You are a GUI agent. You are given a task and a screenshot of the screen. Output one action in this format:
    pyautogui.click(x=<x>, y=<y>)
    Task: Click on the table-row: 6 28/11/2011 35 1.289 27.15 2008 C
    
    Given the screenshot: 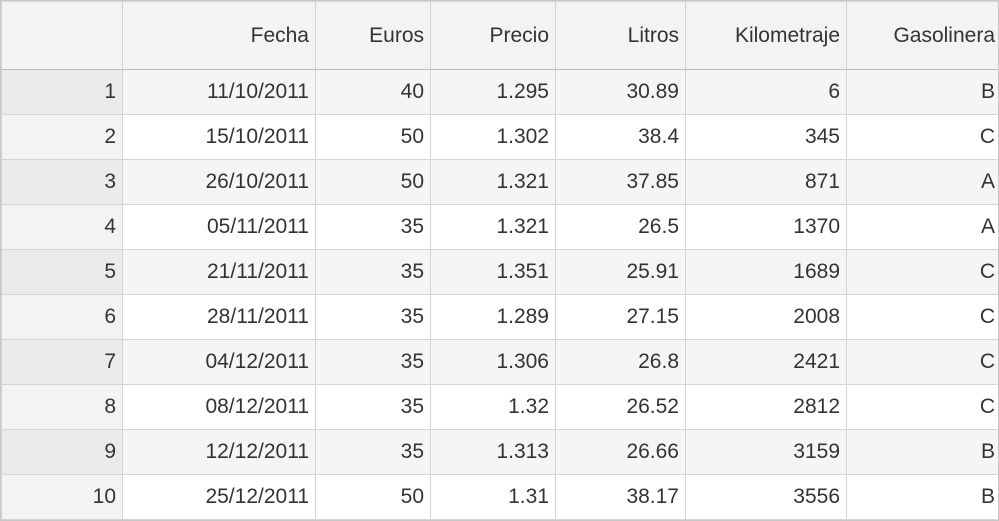 What is the action you would take?
    pyautogui.click(x=499, y=317)
    